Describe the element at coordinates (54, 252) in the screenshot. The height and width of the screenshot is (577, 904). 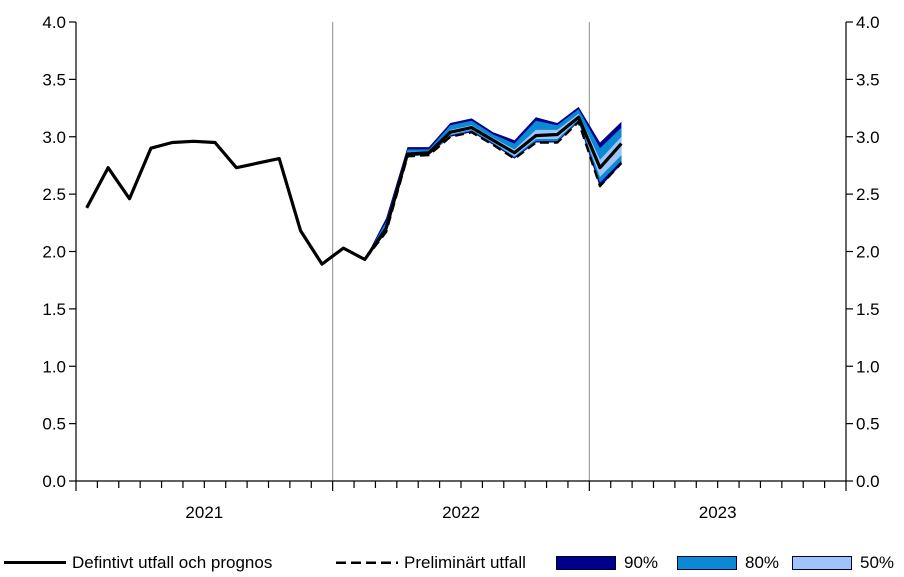
I see `y-tick-label-left: 2.0` at that location.